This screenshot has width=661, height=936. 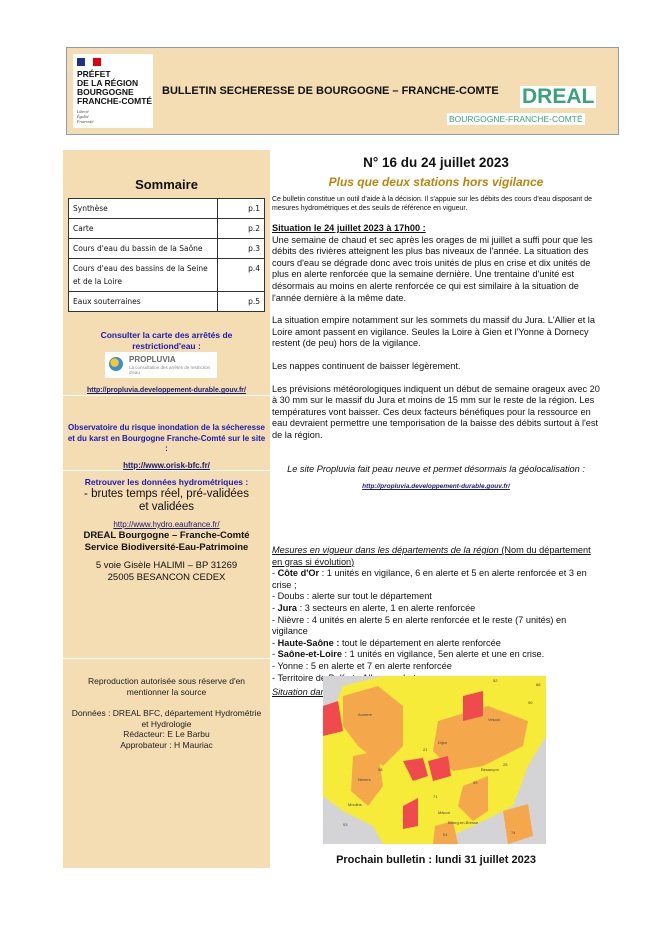 I want to click on motto-line: Fraternité, so click(x=85, y=121).